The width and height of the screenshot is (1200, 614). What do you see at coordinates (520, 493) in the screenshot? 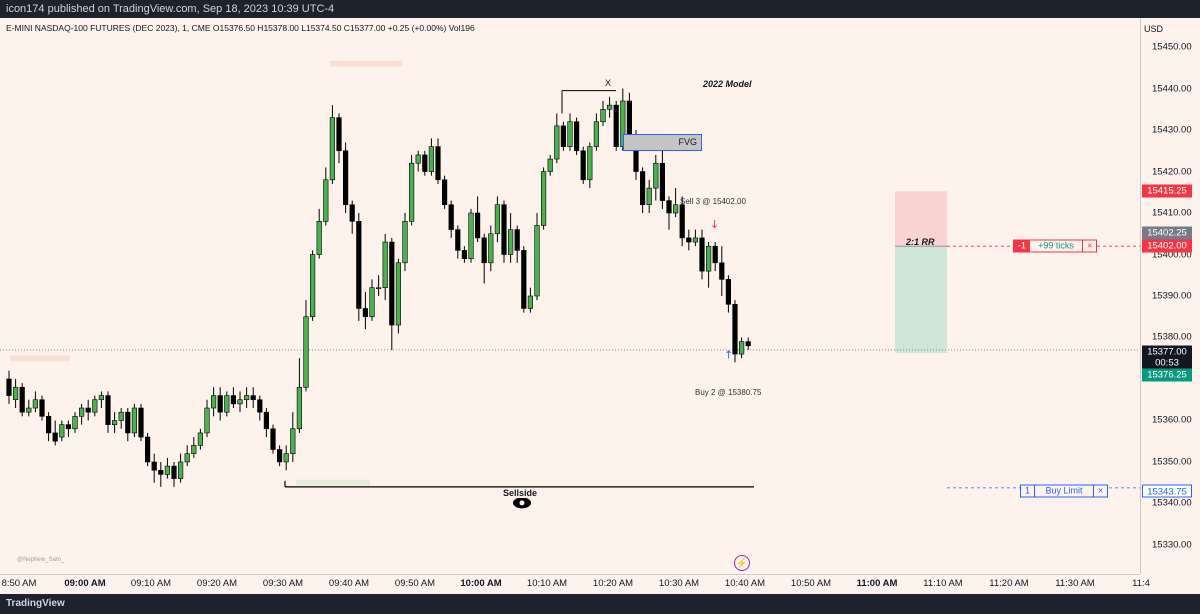
I see `sellside-label: Sellside` at bounding box center [520, 493].